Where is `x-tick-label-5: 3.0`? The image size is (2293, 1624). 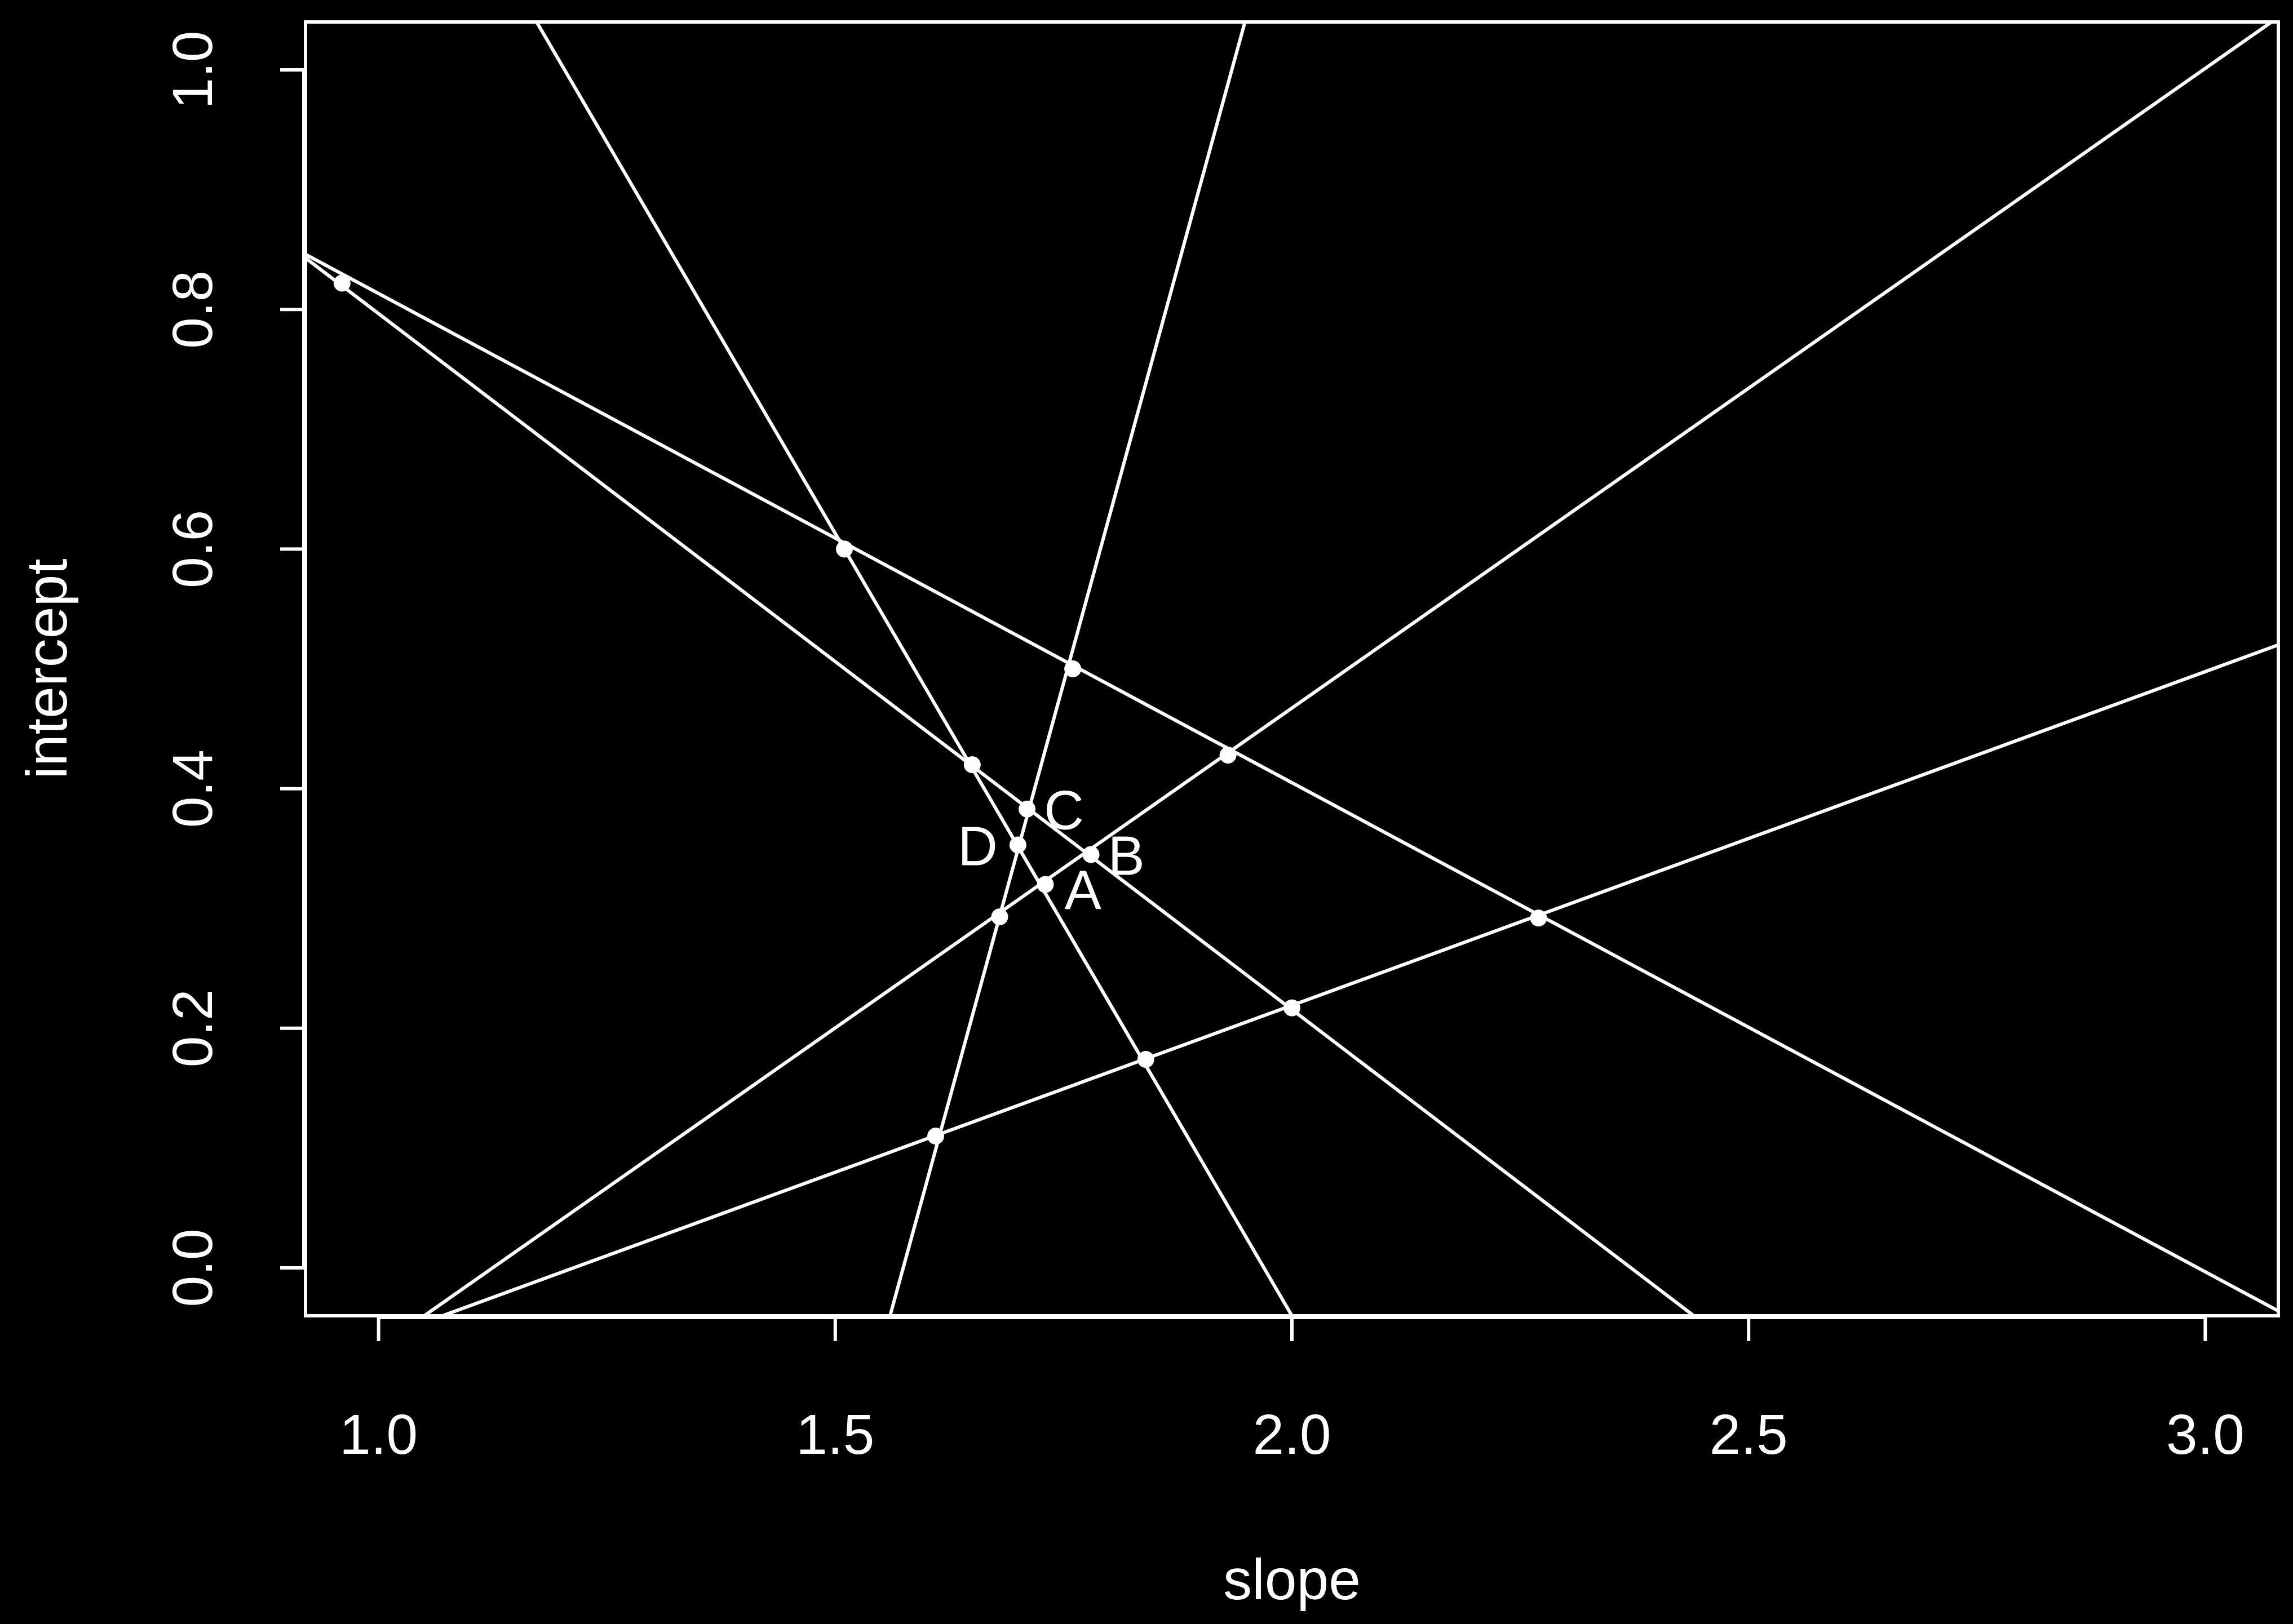
x-tick-label-5: 3.0 is located at coordinates (2205, 1434).